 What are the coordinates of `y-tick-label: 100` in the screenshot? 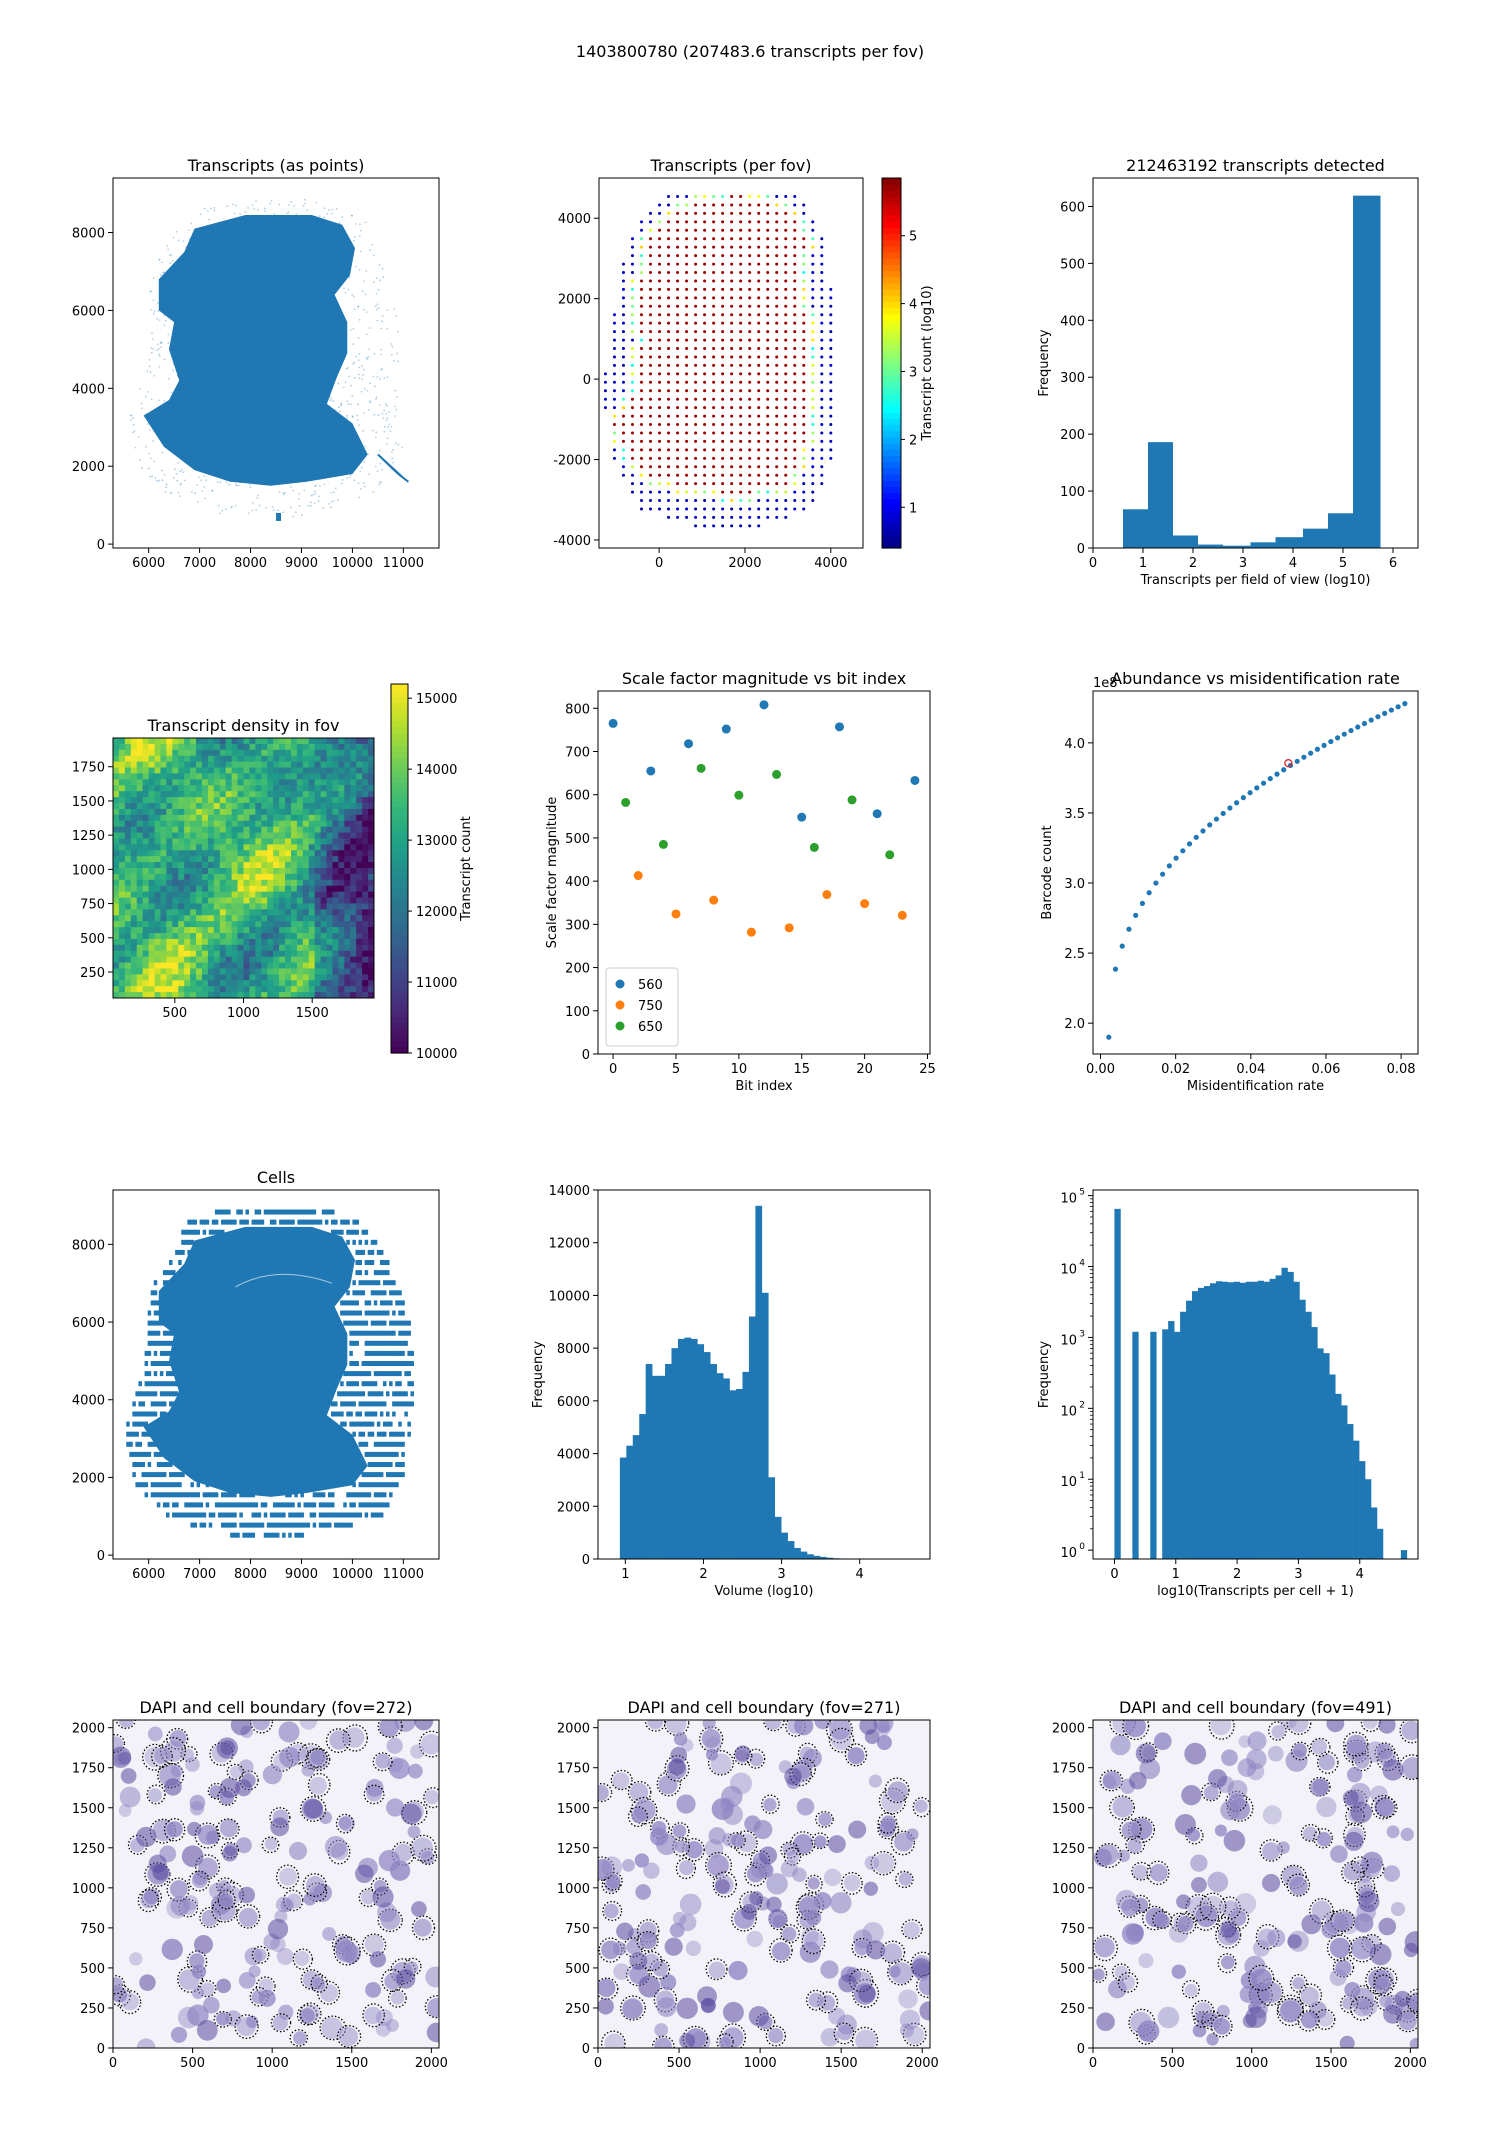 It's located at (577, 1012).